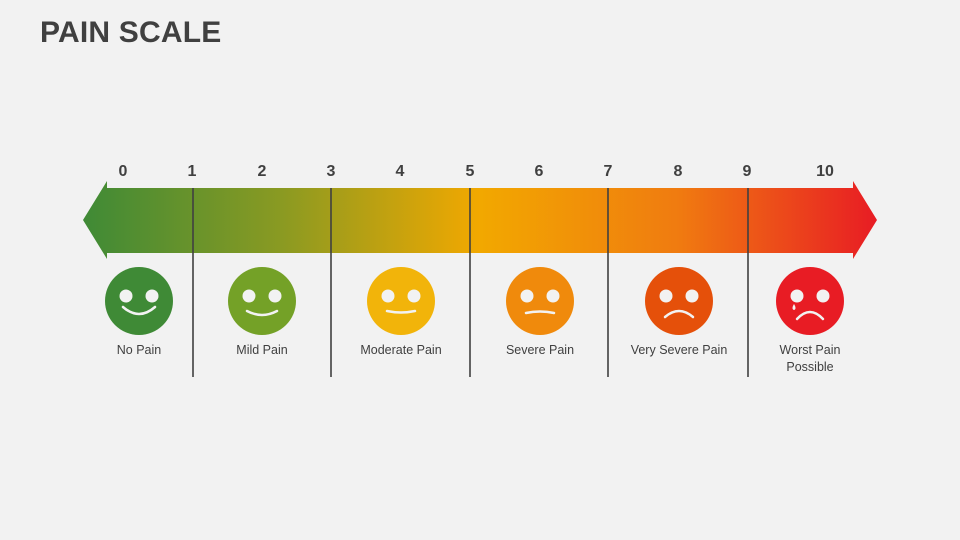  Describe the element at coordinates (794, 307) in the screenshot. I see `tear-icon` at that location.